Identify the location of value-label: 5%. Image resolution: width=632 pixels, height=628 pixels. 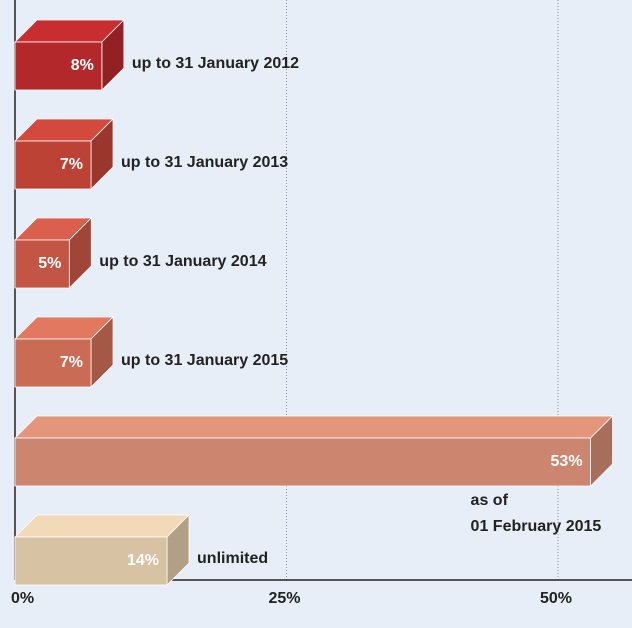
(50, 263).